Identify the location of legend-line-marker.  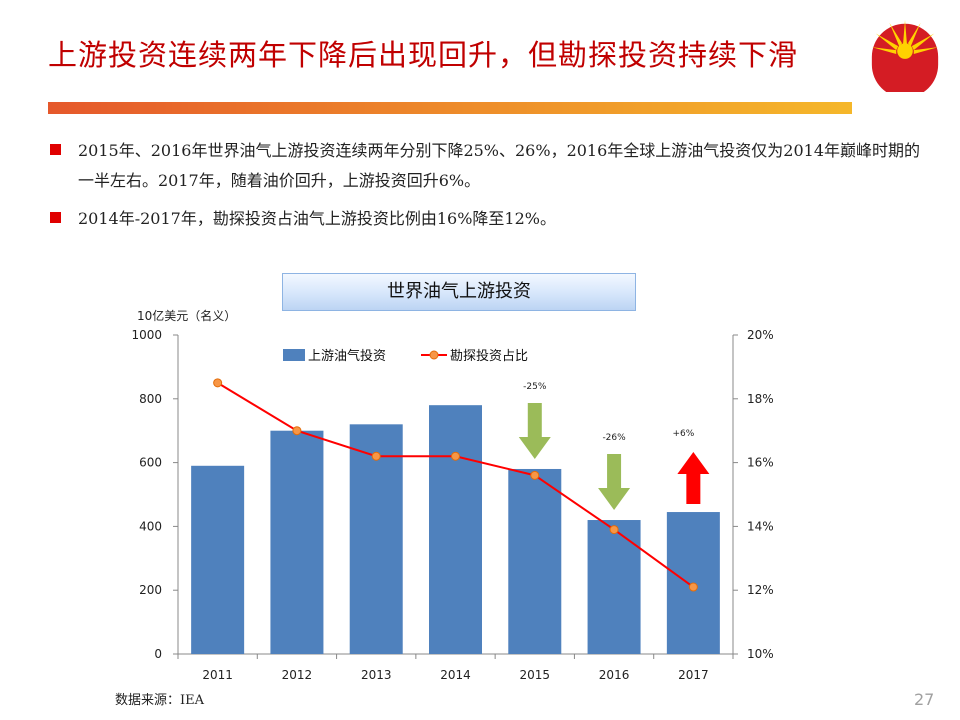
(434, 355).